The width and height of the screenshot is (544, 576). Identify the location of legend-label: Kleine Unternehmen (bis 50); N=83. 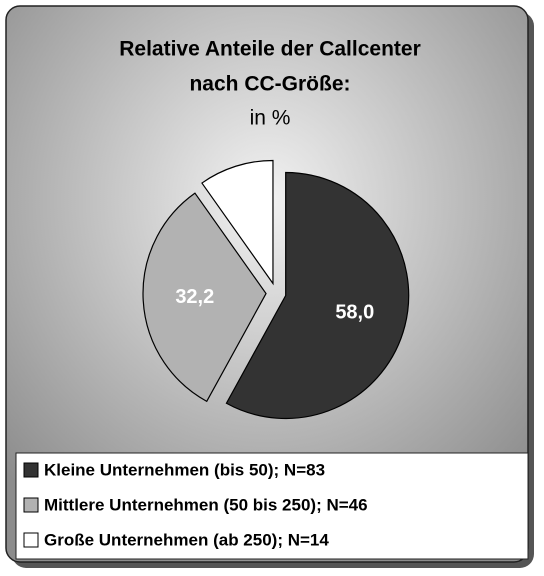
(184, 469).